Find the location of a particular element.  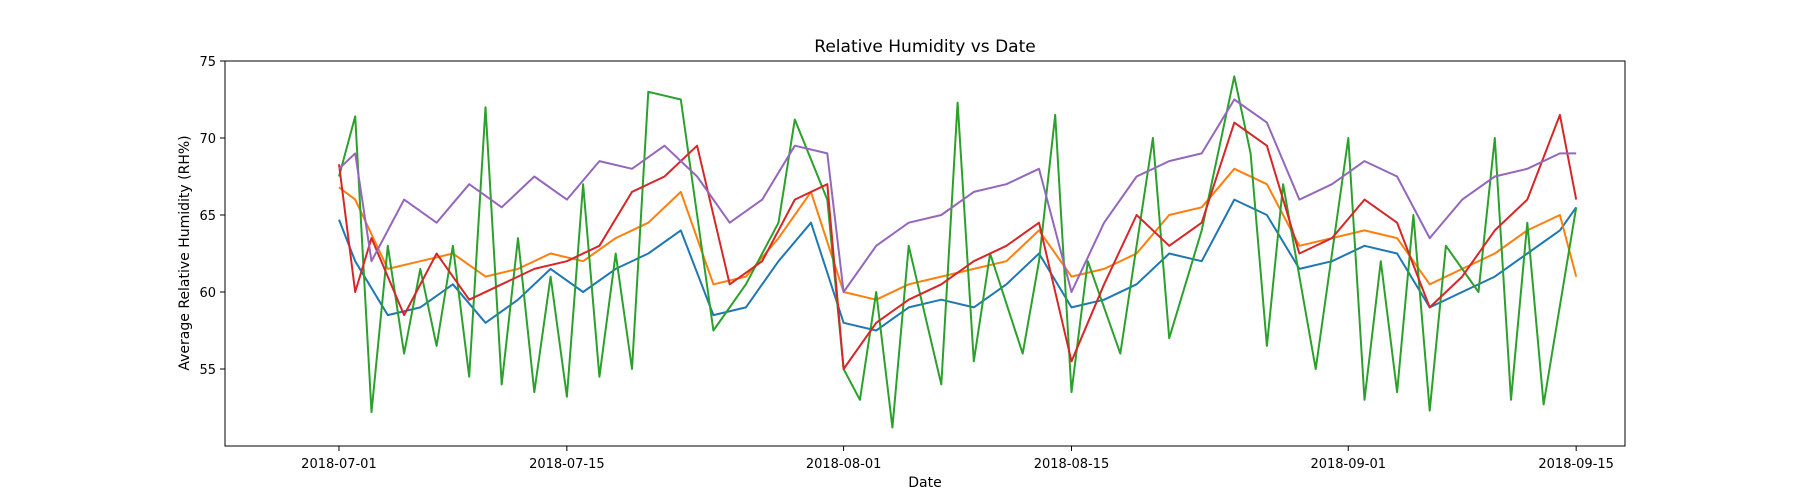

y-axis-title: Average Relative Humidity (RH%) is located at coordinates (185, 252).